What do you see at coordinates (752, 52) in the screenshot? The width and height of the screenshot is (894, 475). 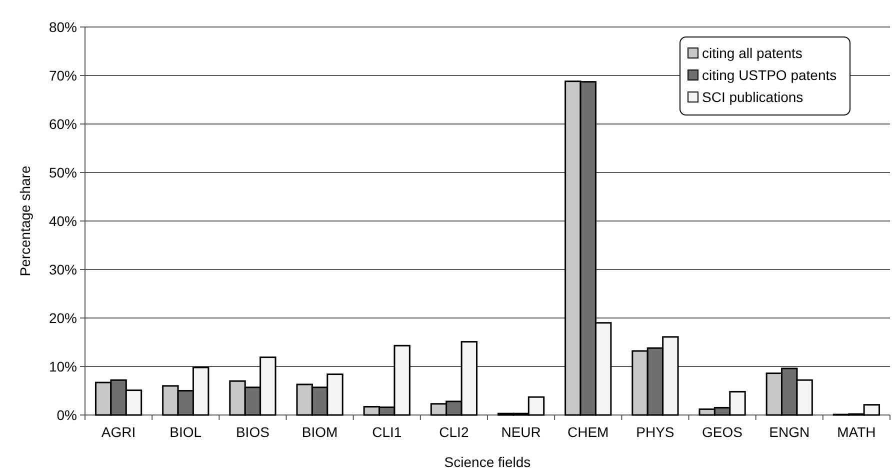 I see `legend-label: citing all patents` at bounding box center [752, 52].